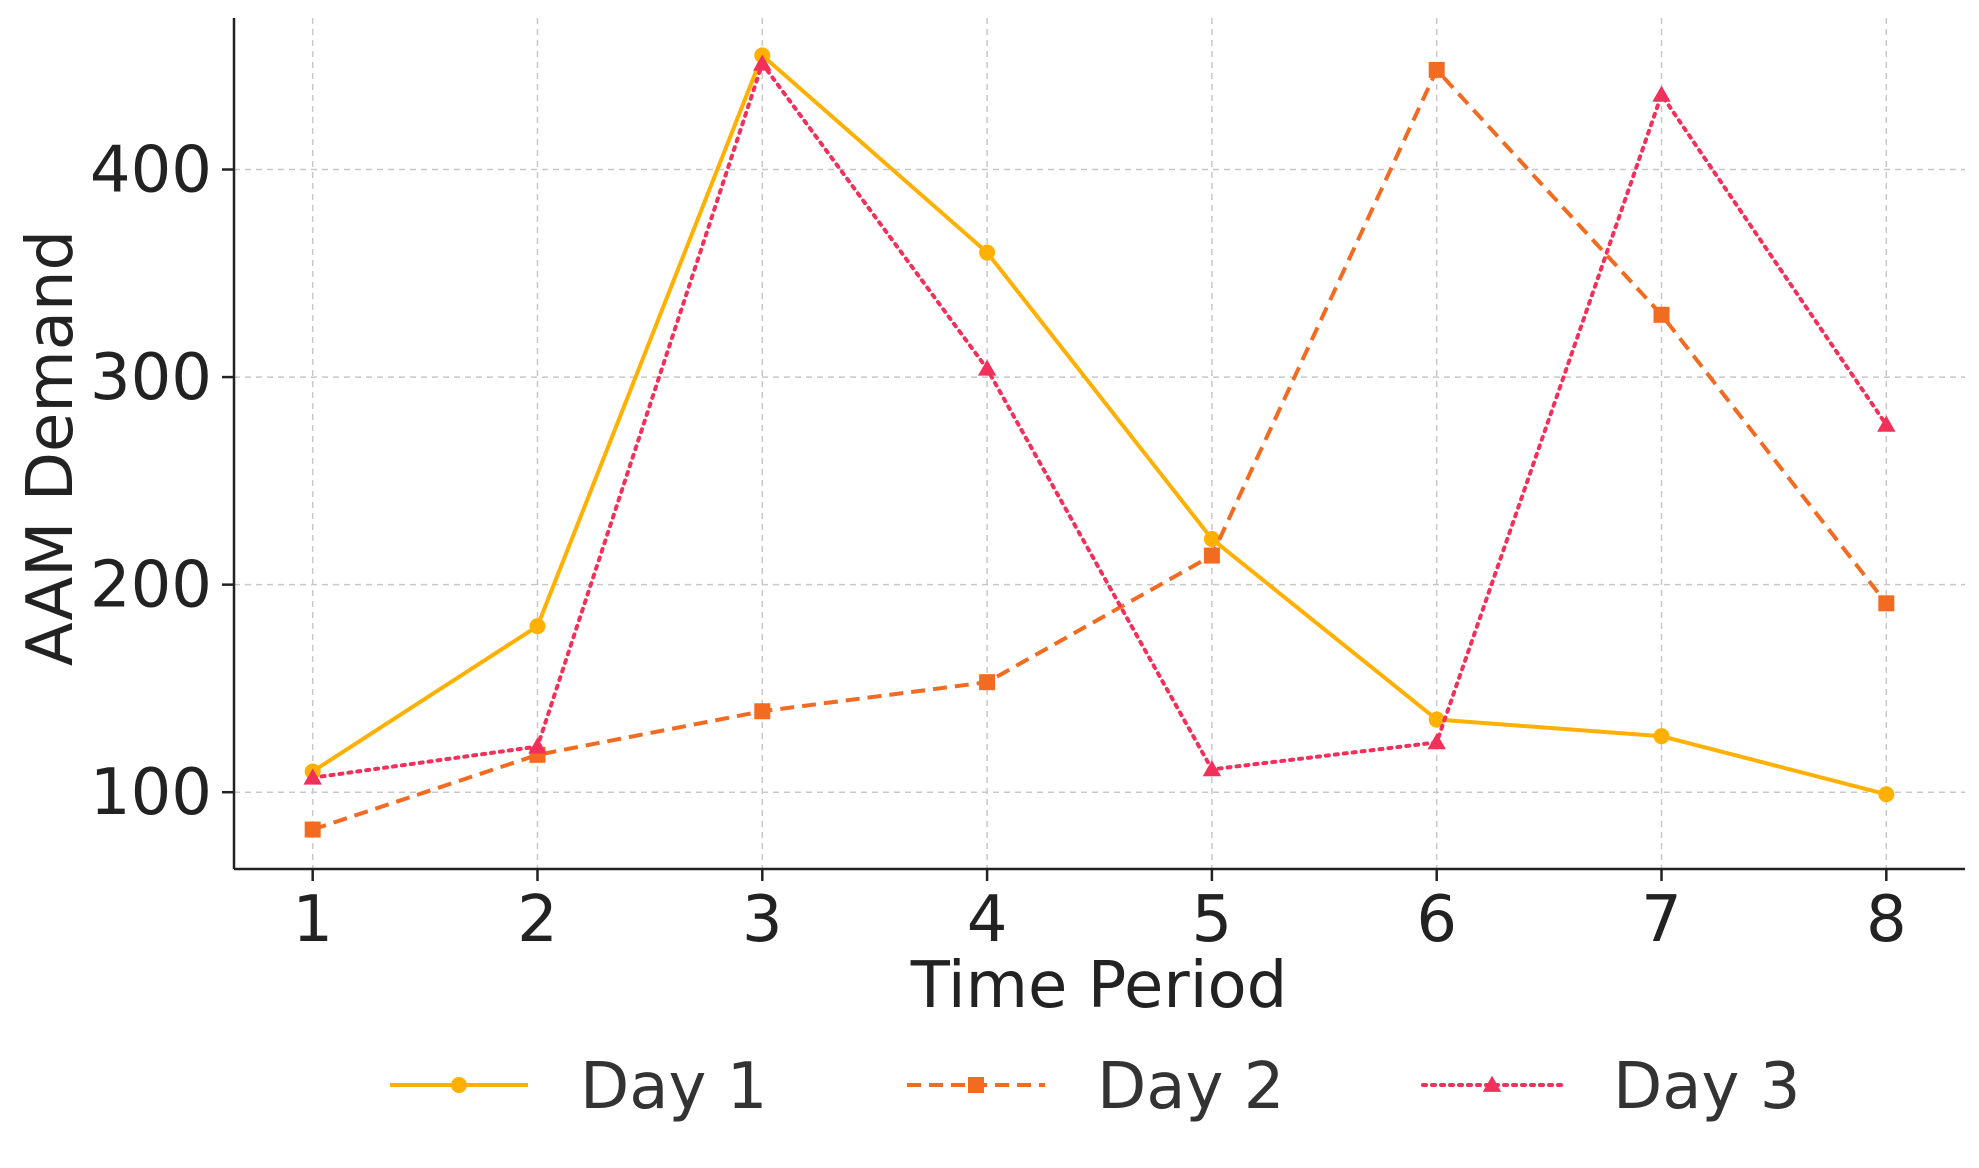 This screenshot has height=1168, width=1979. Describe the element at coordinates (1661, 920) in the screenshot. I see `x-tick-label: 7` at that location.